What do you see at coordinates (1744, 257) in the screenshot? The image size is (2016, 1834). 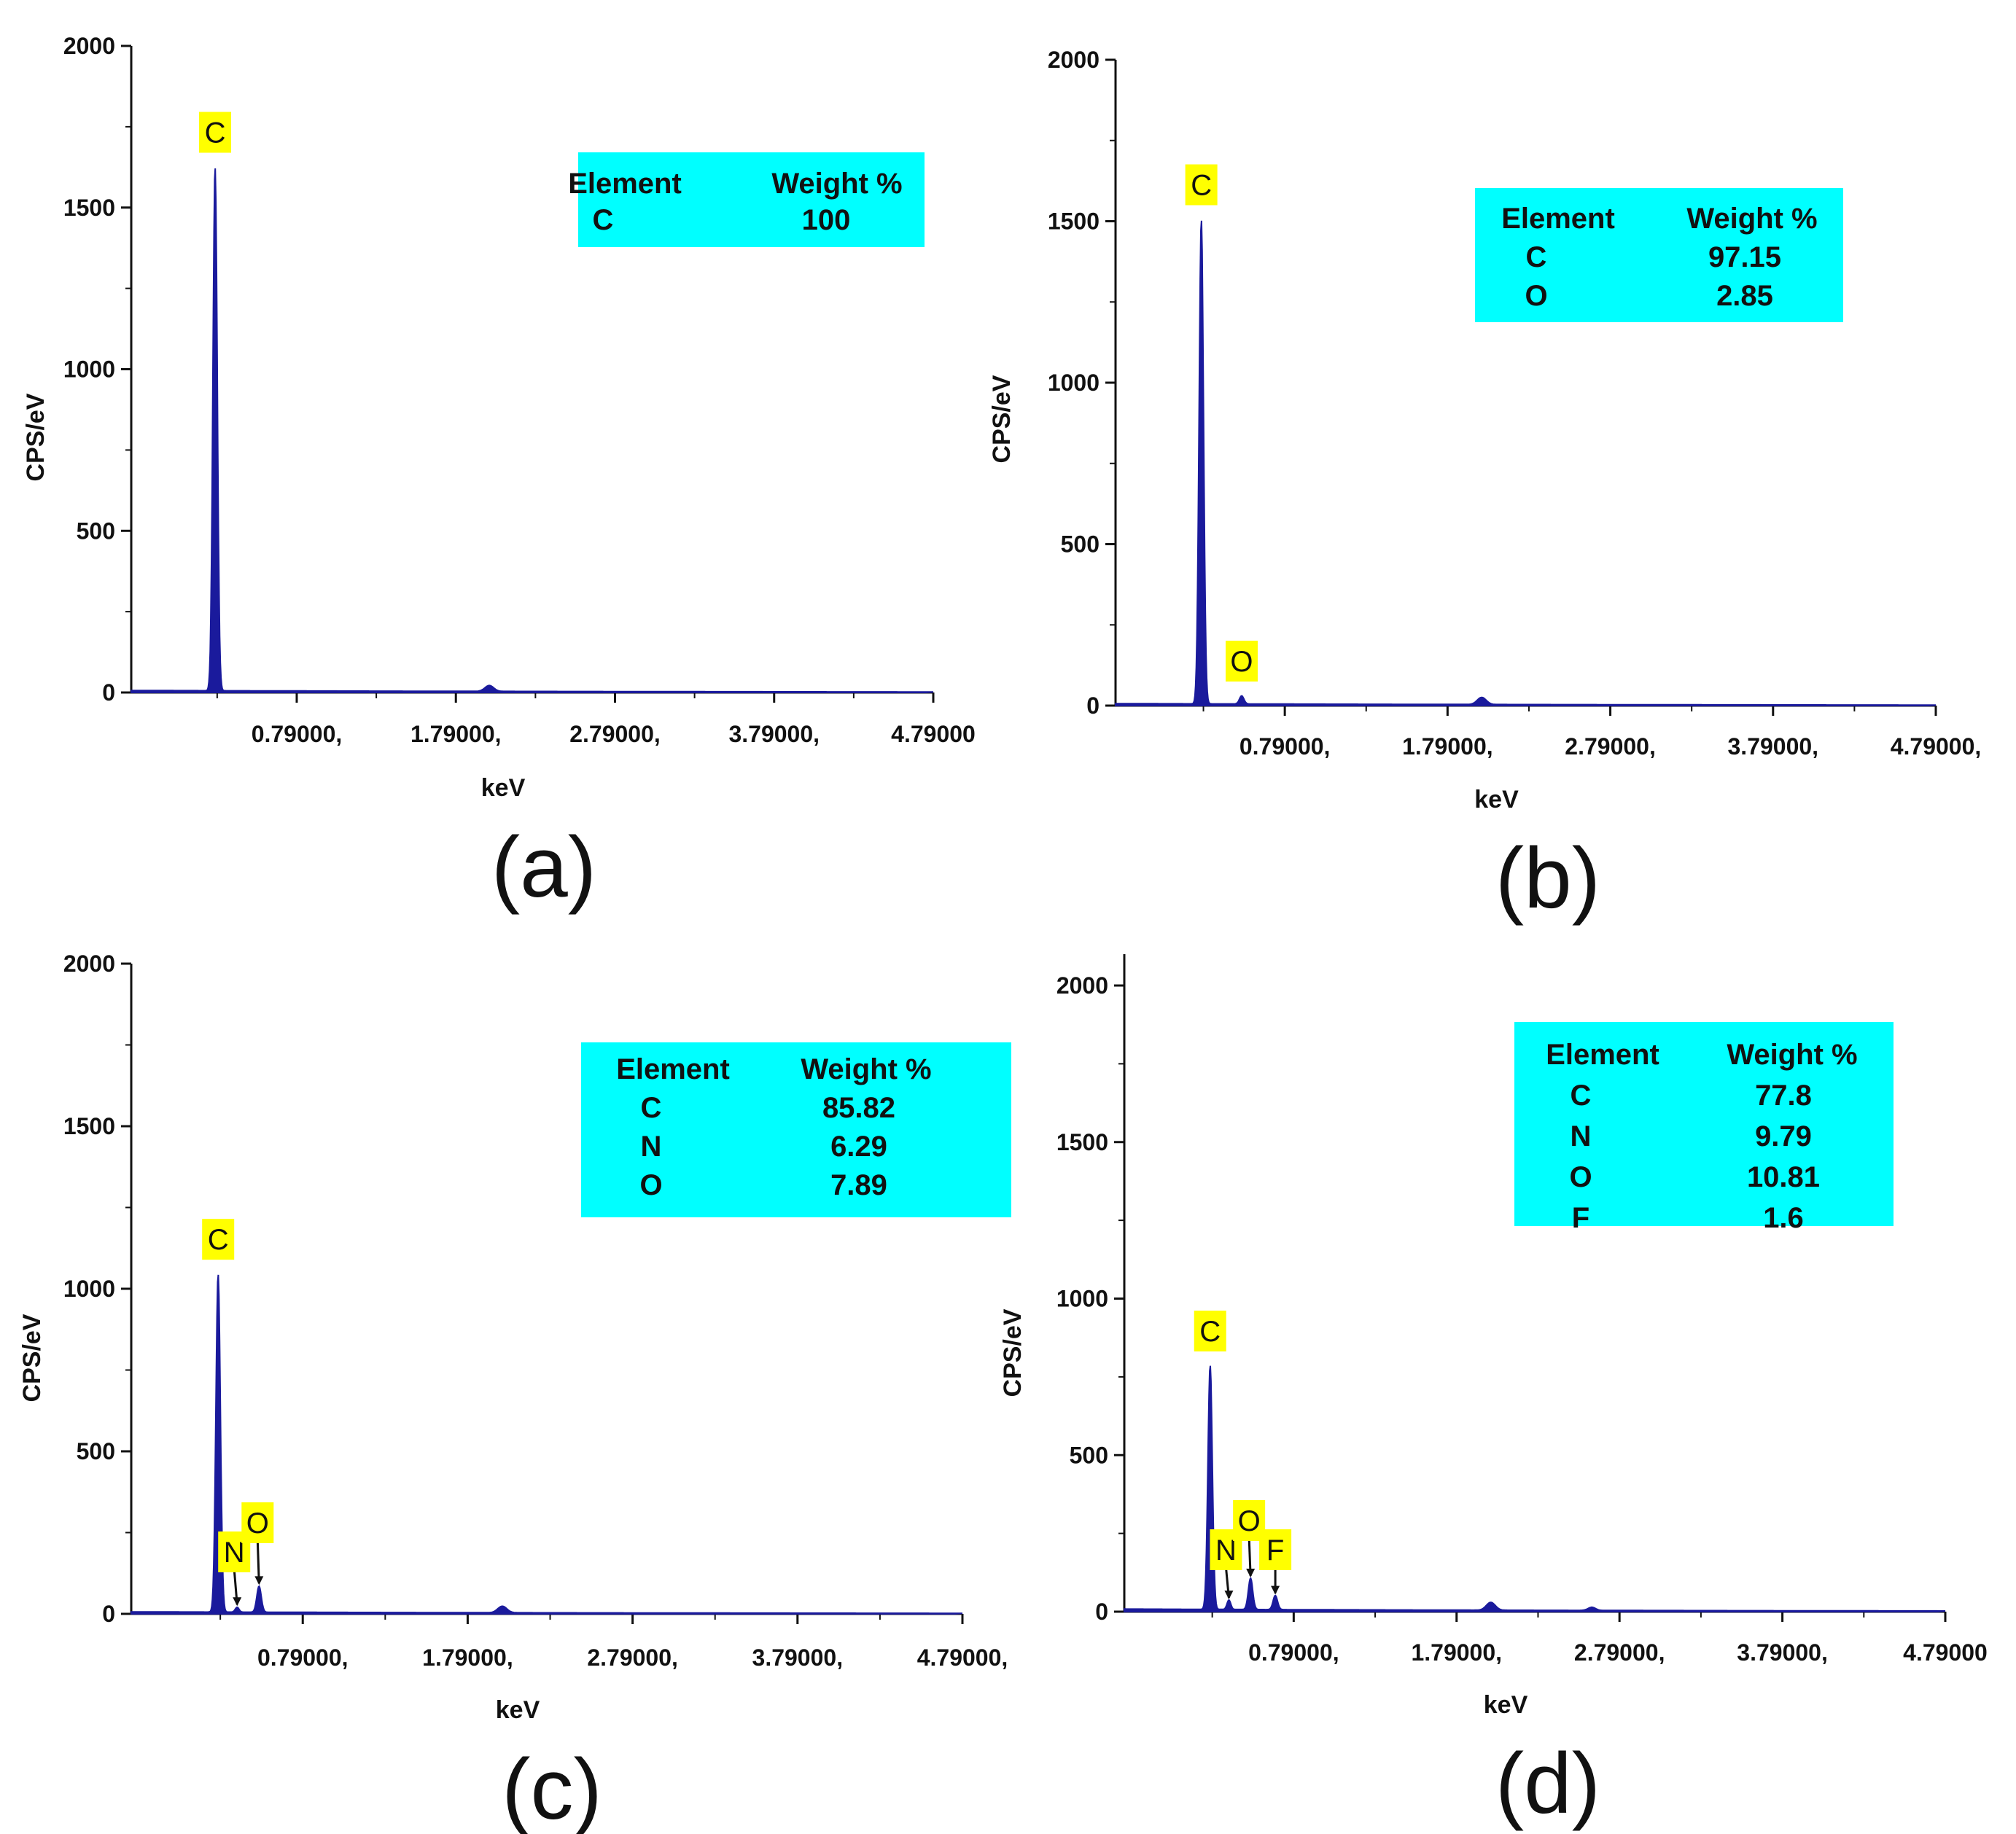 I see `table-cell-weight: 97.15` at bounding box center [1744, 257].